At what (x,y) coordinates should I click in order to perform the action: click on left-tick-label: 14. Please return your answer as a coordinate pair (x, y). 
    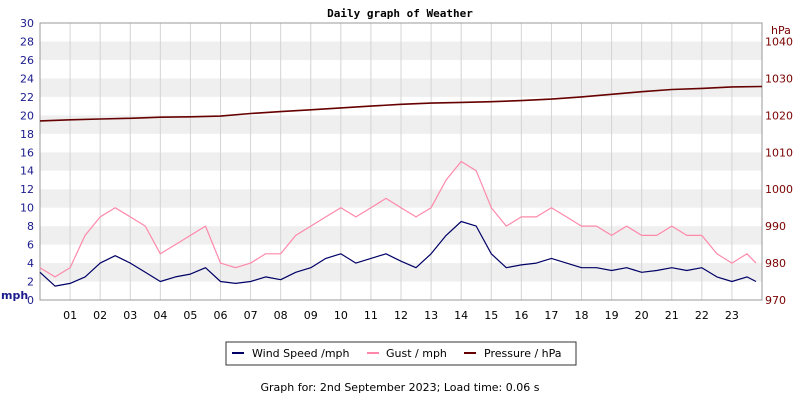
    Looking at the image, I should click on (27, 171).